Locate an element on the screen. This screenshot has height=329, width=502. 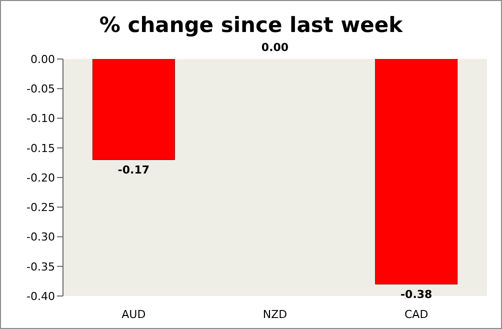
y-tick-label: -0.40 is located at coordinates (40, 296).